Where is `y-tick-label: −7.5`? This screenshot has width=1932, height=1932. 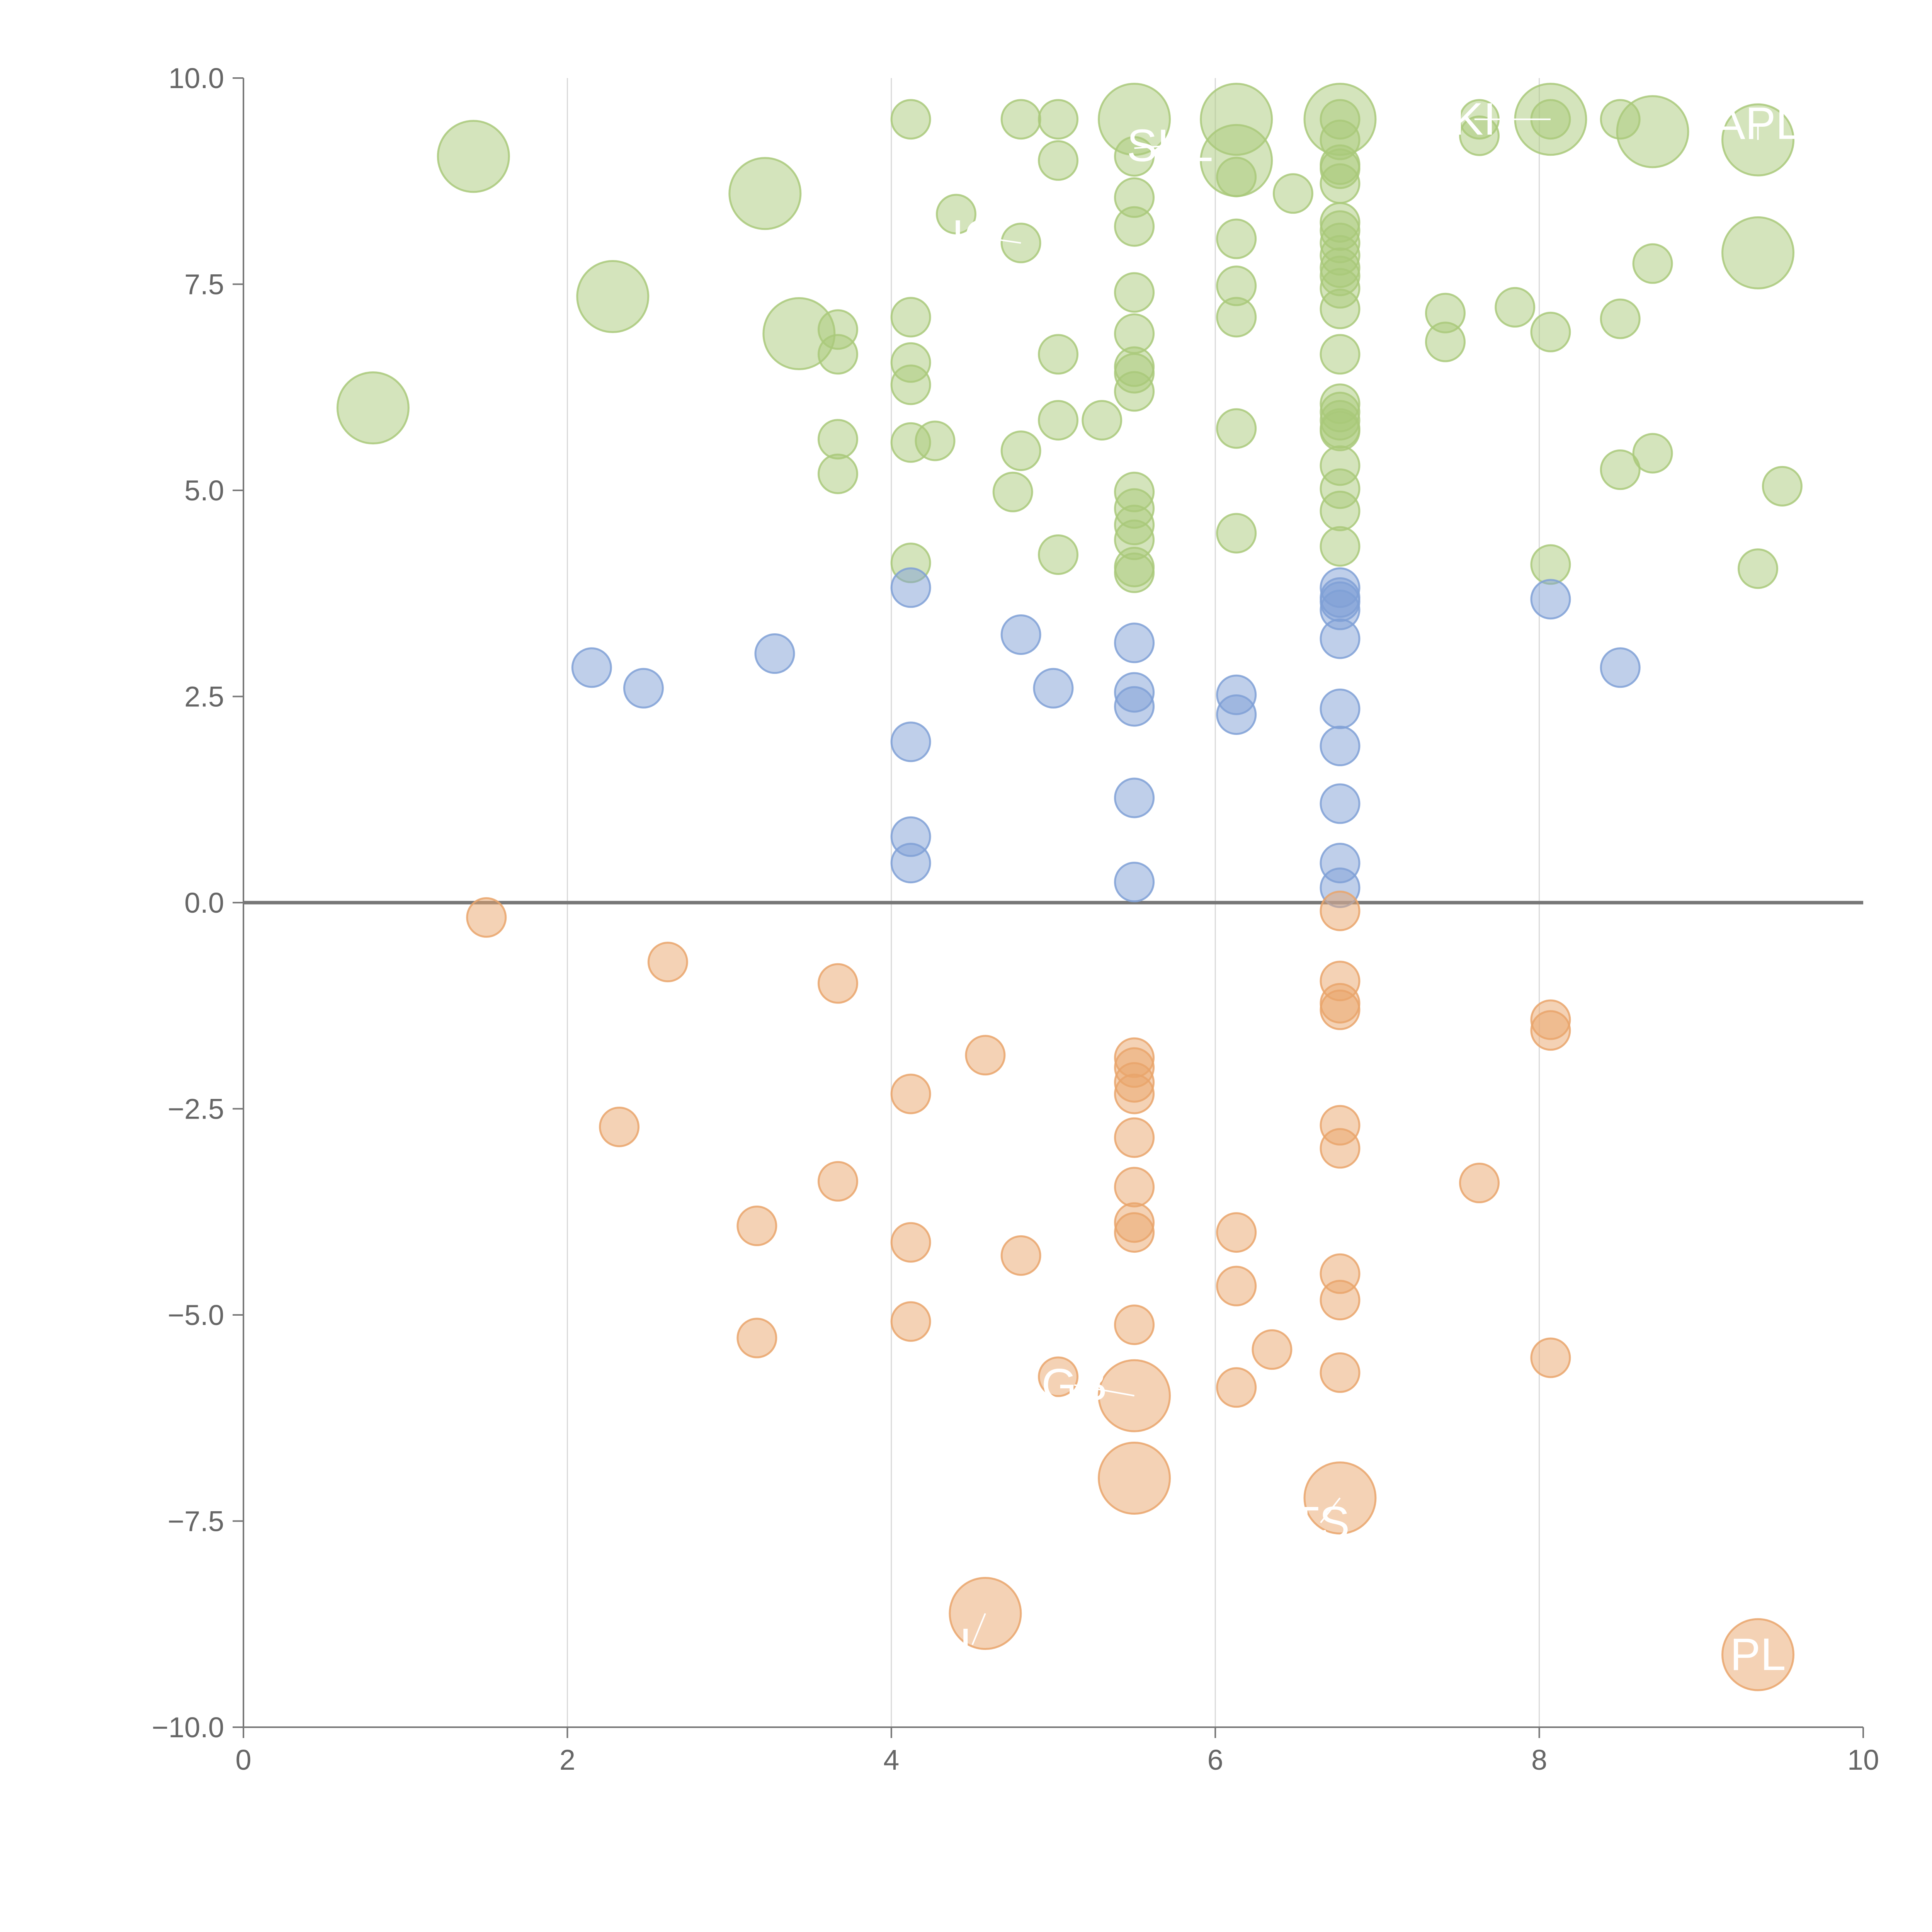
y-tick-label: −7.5 is located at coordinates (196, 1521).